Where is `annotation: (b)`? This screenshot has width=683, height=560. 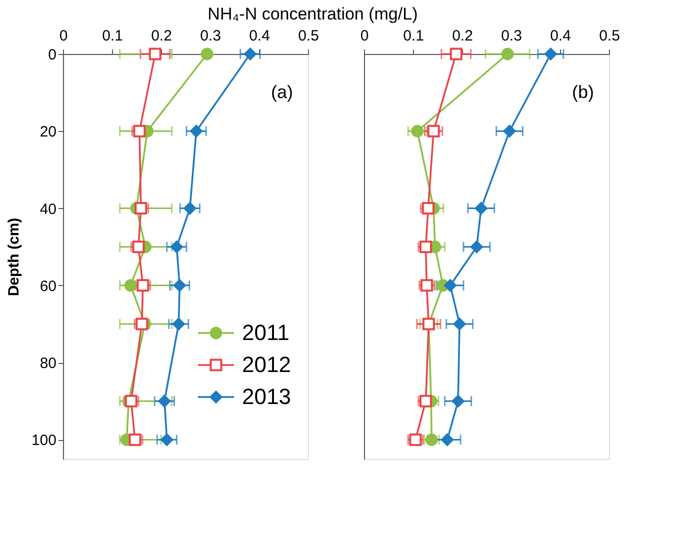
annotation: (b) is located at coordinates (583, 92).